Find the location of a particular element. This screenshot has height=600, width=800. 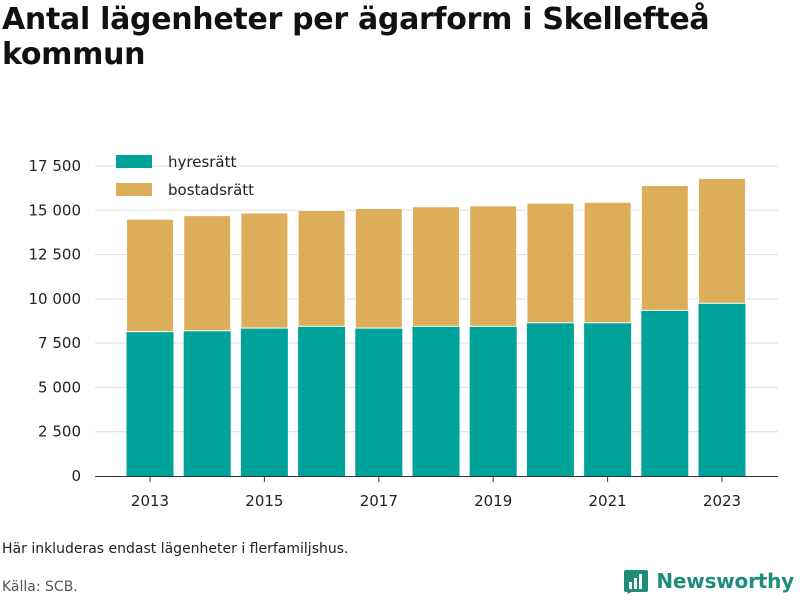

bar-hyresratt-2014 is located at coordinates (207, 403).